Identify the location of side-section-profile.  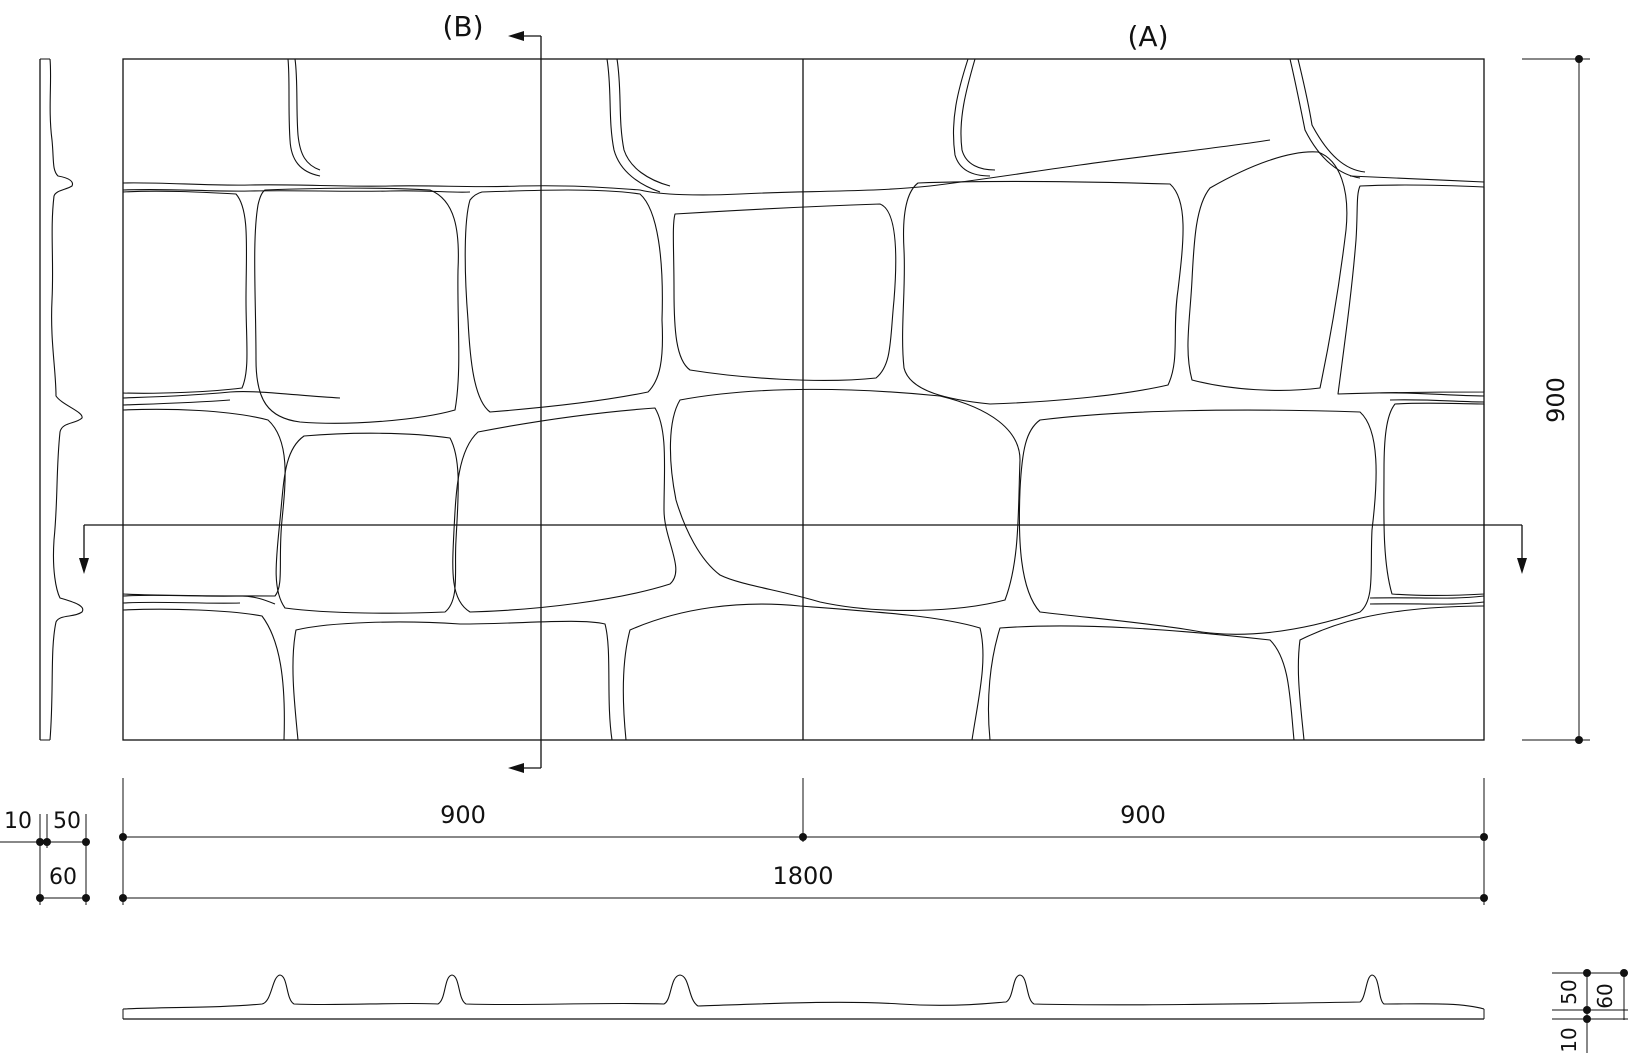
(61, 399).